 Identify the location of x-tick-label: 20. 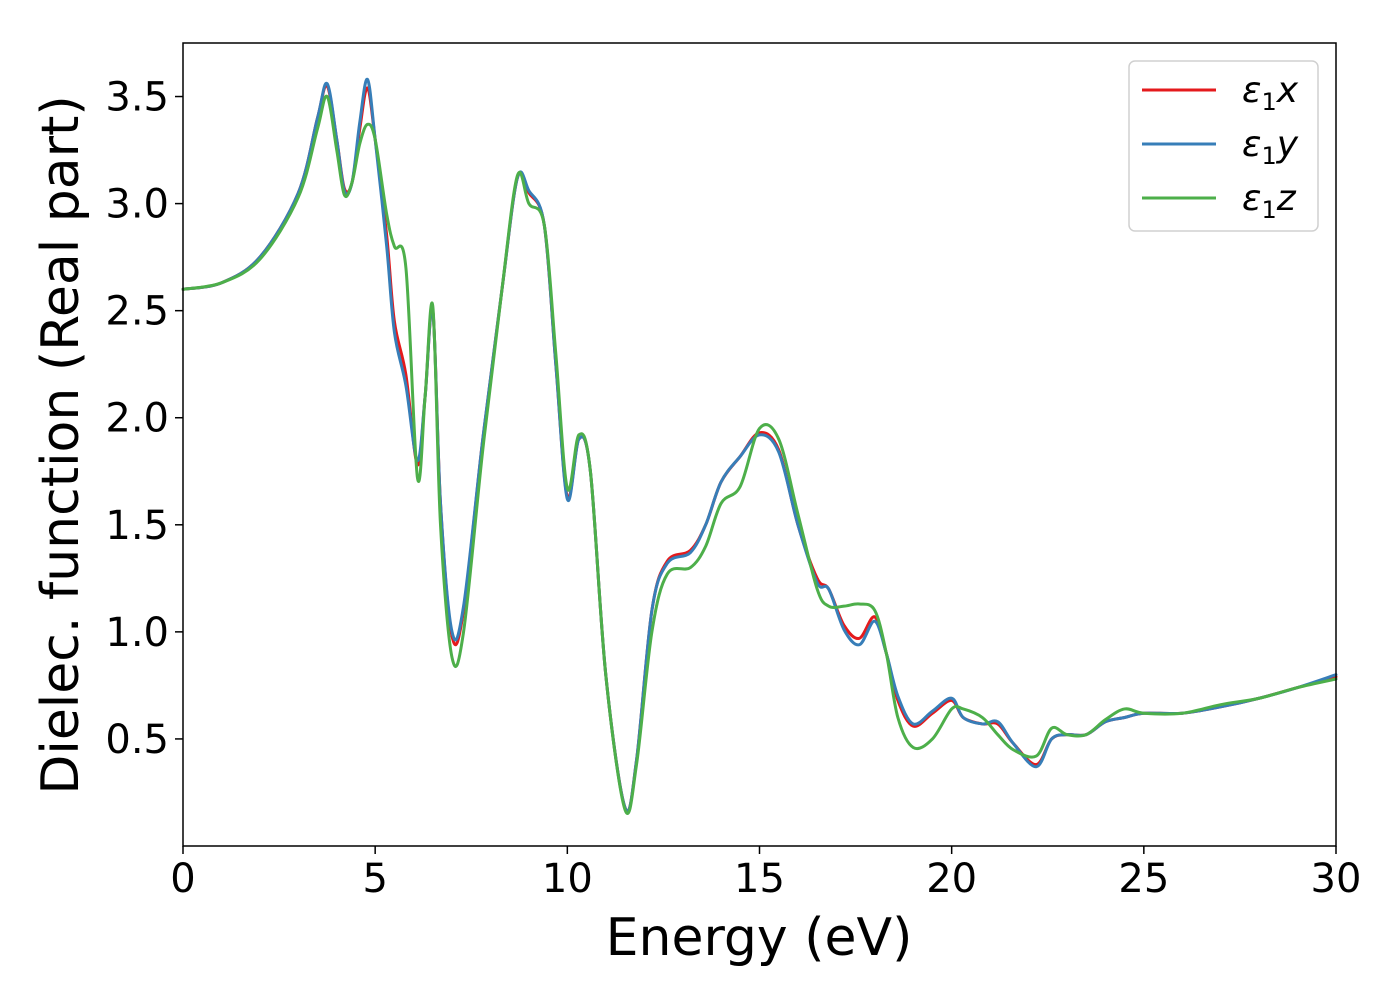
(951, 879).